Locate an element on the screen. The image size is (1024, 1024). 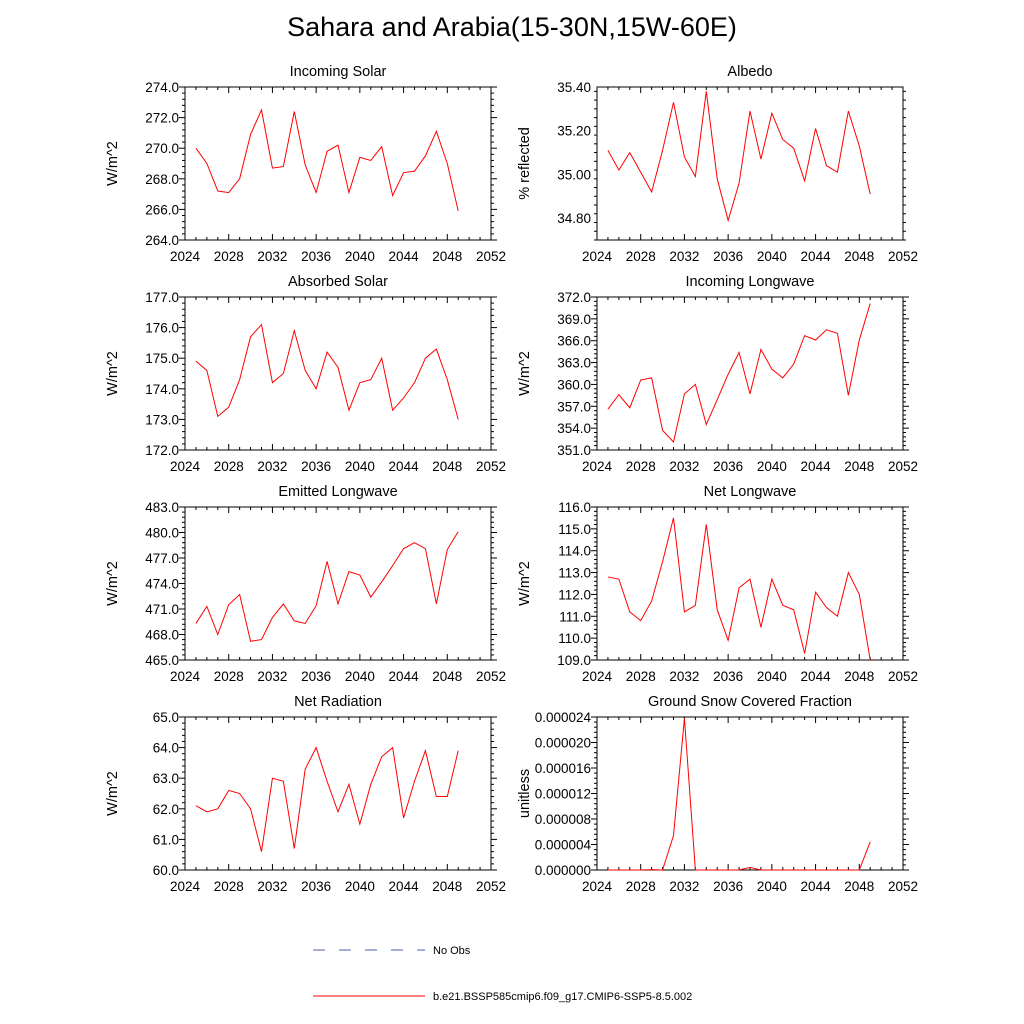
y-tick-label: 474.0 is located at coordinates (162, 584).